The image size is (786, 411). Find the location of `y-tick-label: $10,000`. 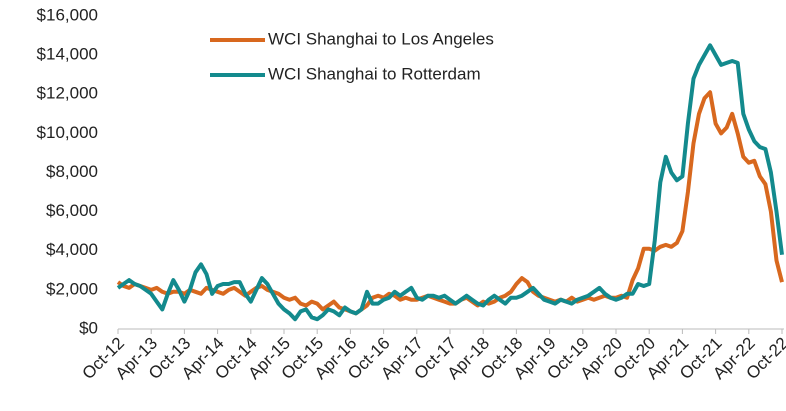

y-tick-label: $10,000 is located at coordinates (67, 132).